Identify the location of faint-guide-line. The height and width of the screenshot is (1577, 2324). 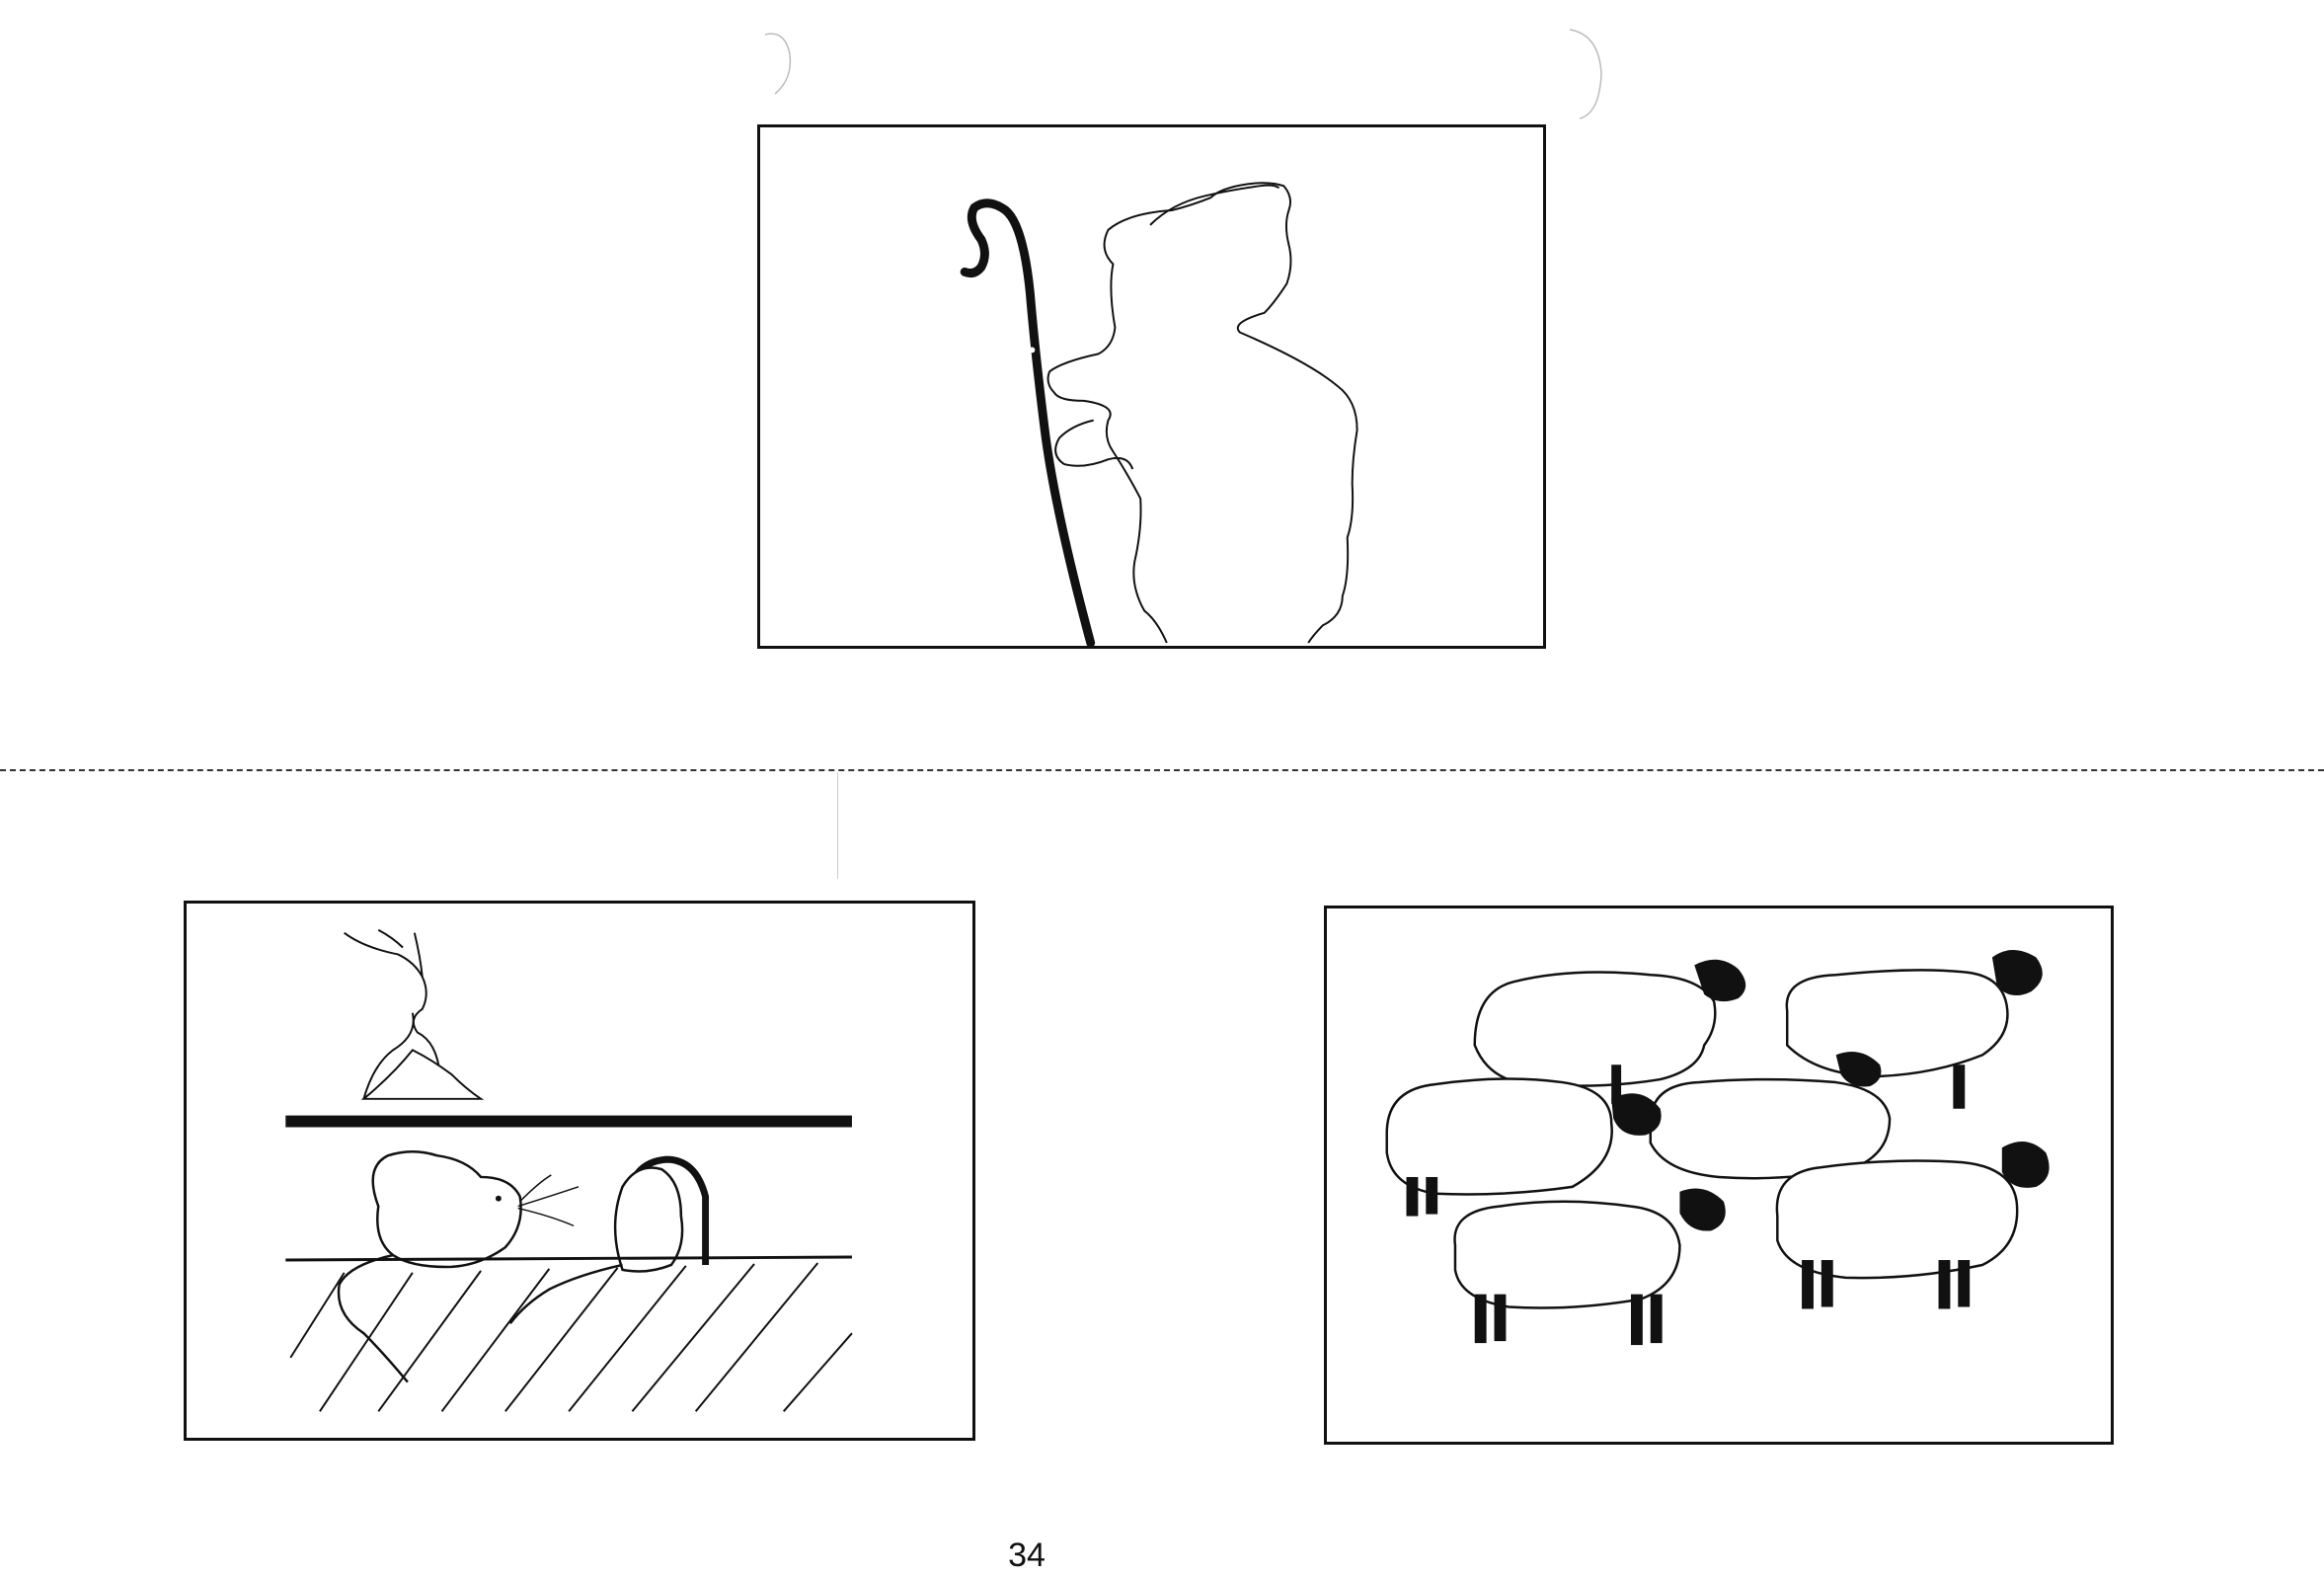
(837, 825).